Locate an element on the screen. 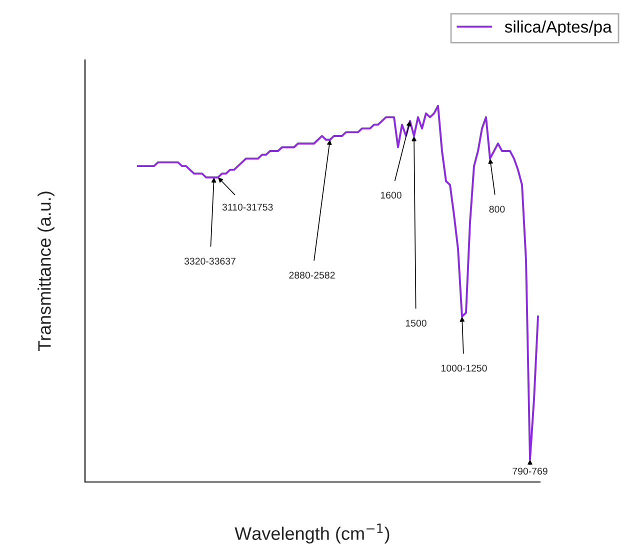 This screenshot has height=547, width=630. annotation: 3320-33637 is located at coordinates (210, 261).